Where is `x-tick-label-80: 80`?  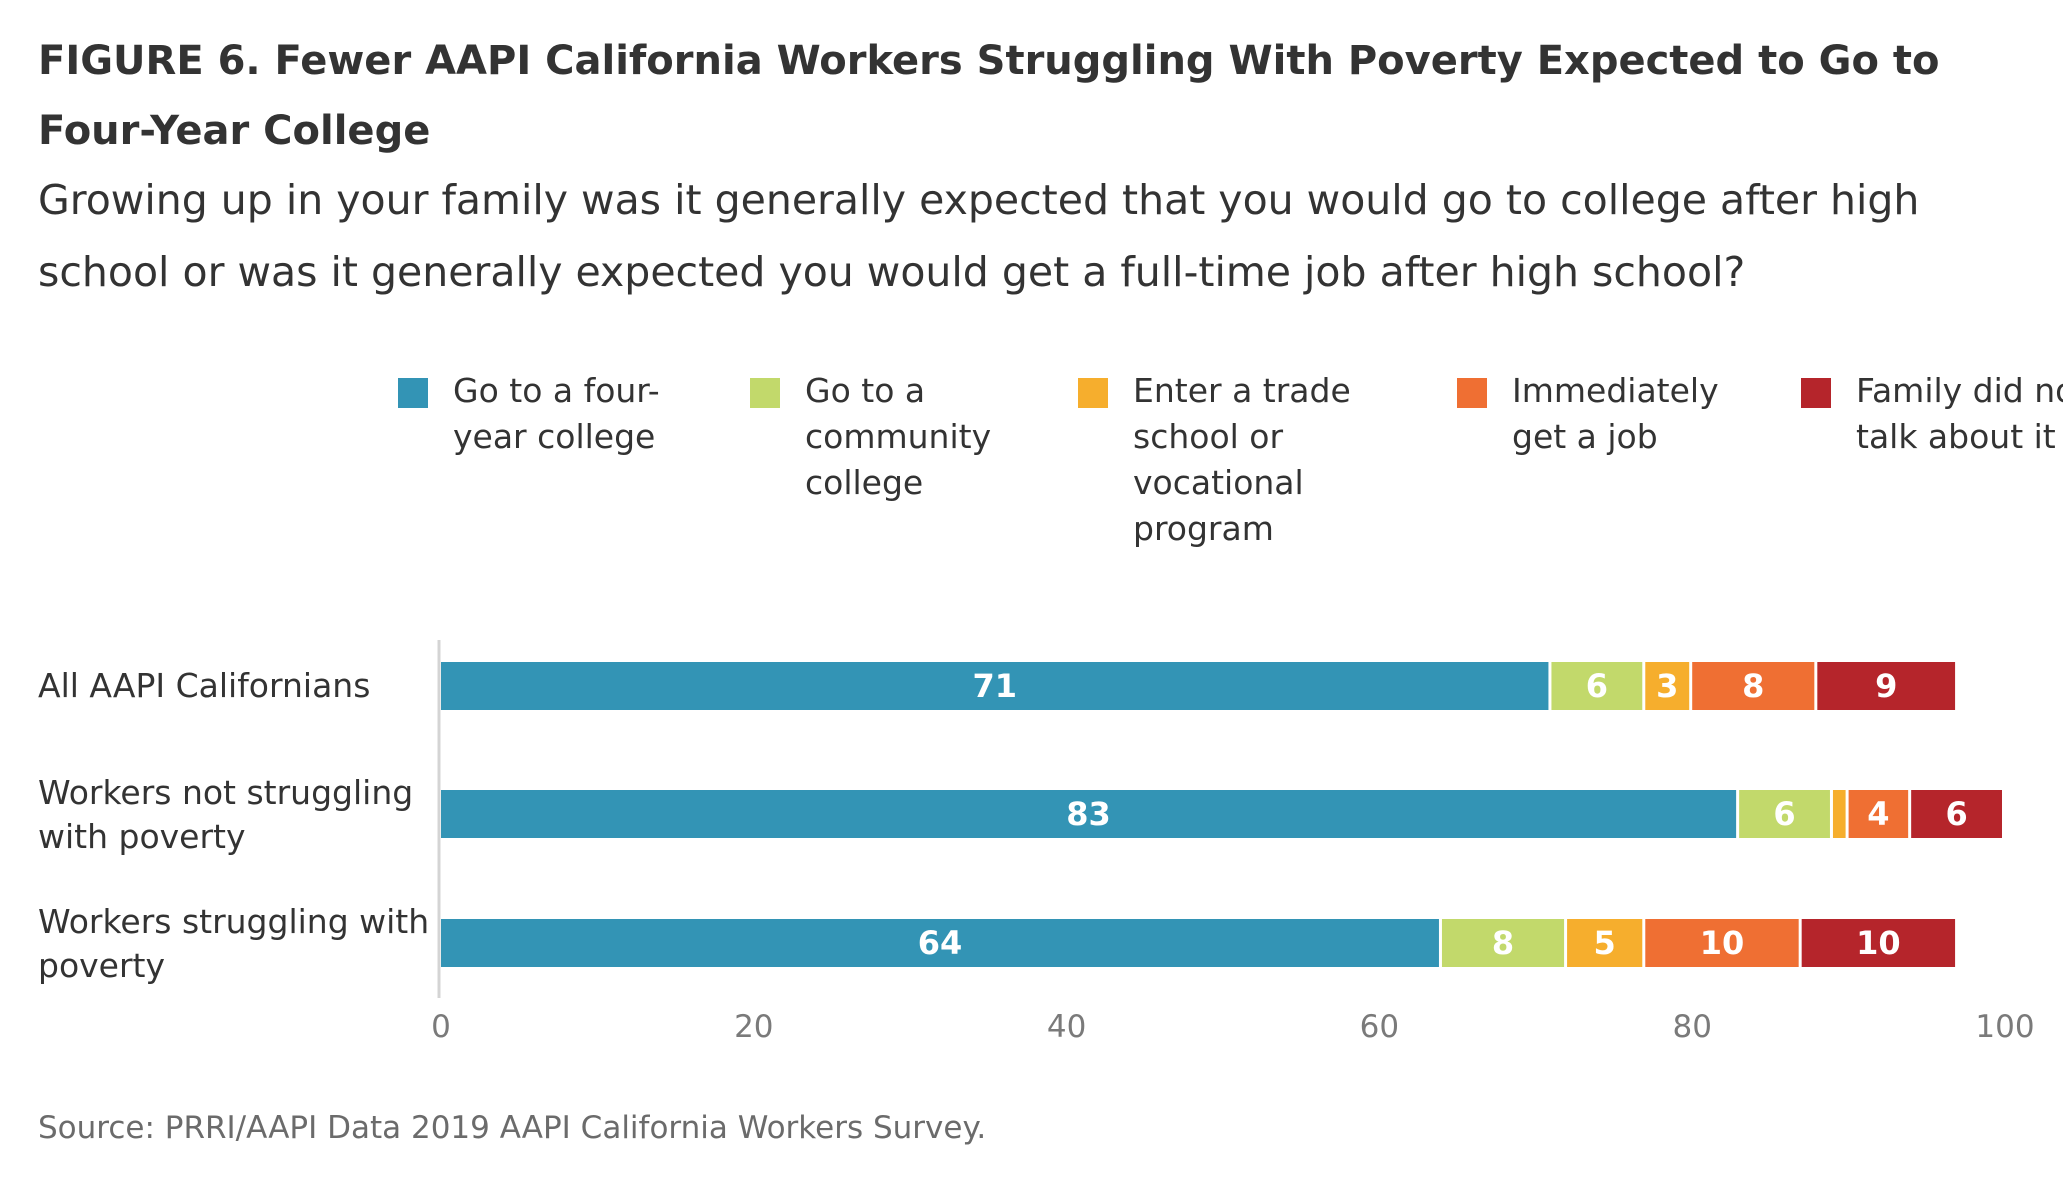 x-tick-label-80: 80 is located at coordinates (1691, 1027).